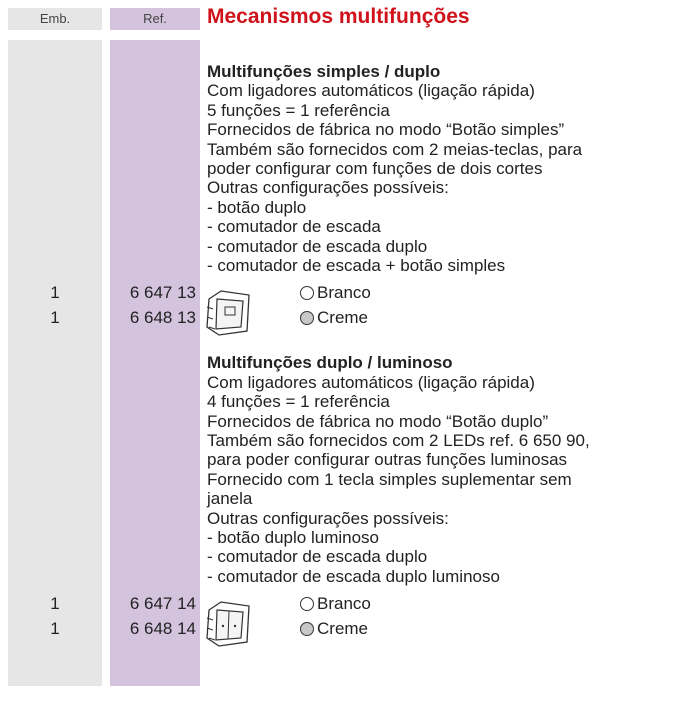  I want to click on page-title: Mecanismos multifunções, so click(338, 16).